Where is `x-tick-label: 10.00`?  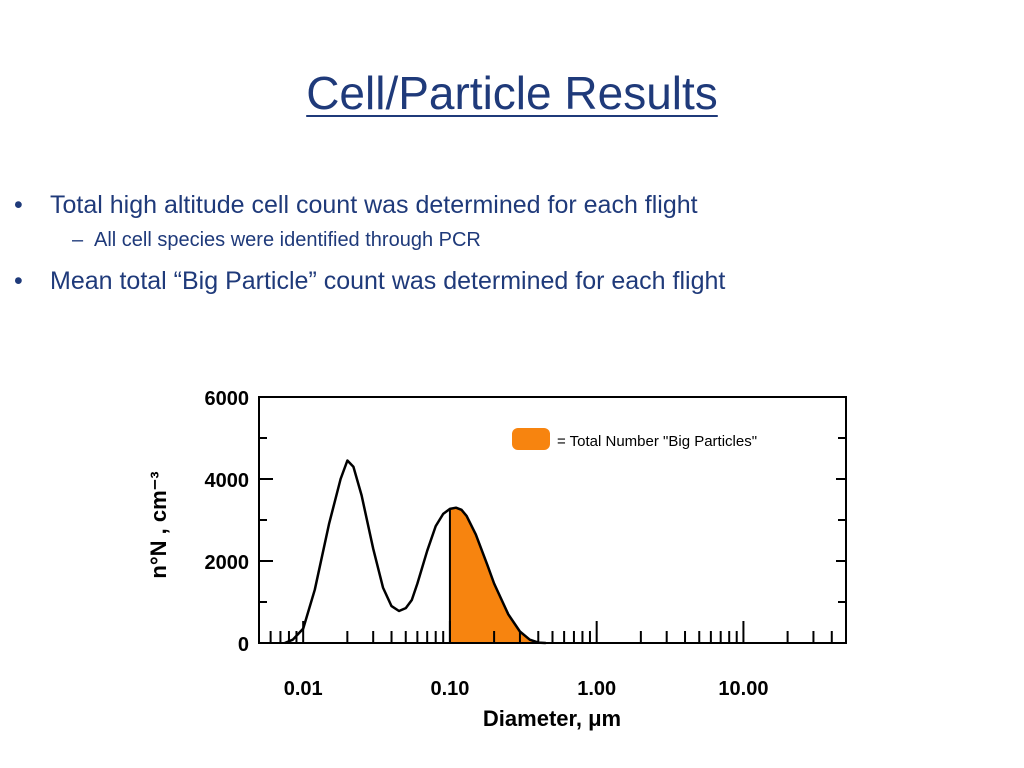 x-tick-label: 10.00 is located at coordinates (743, 689).